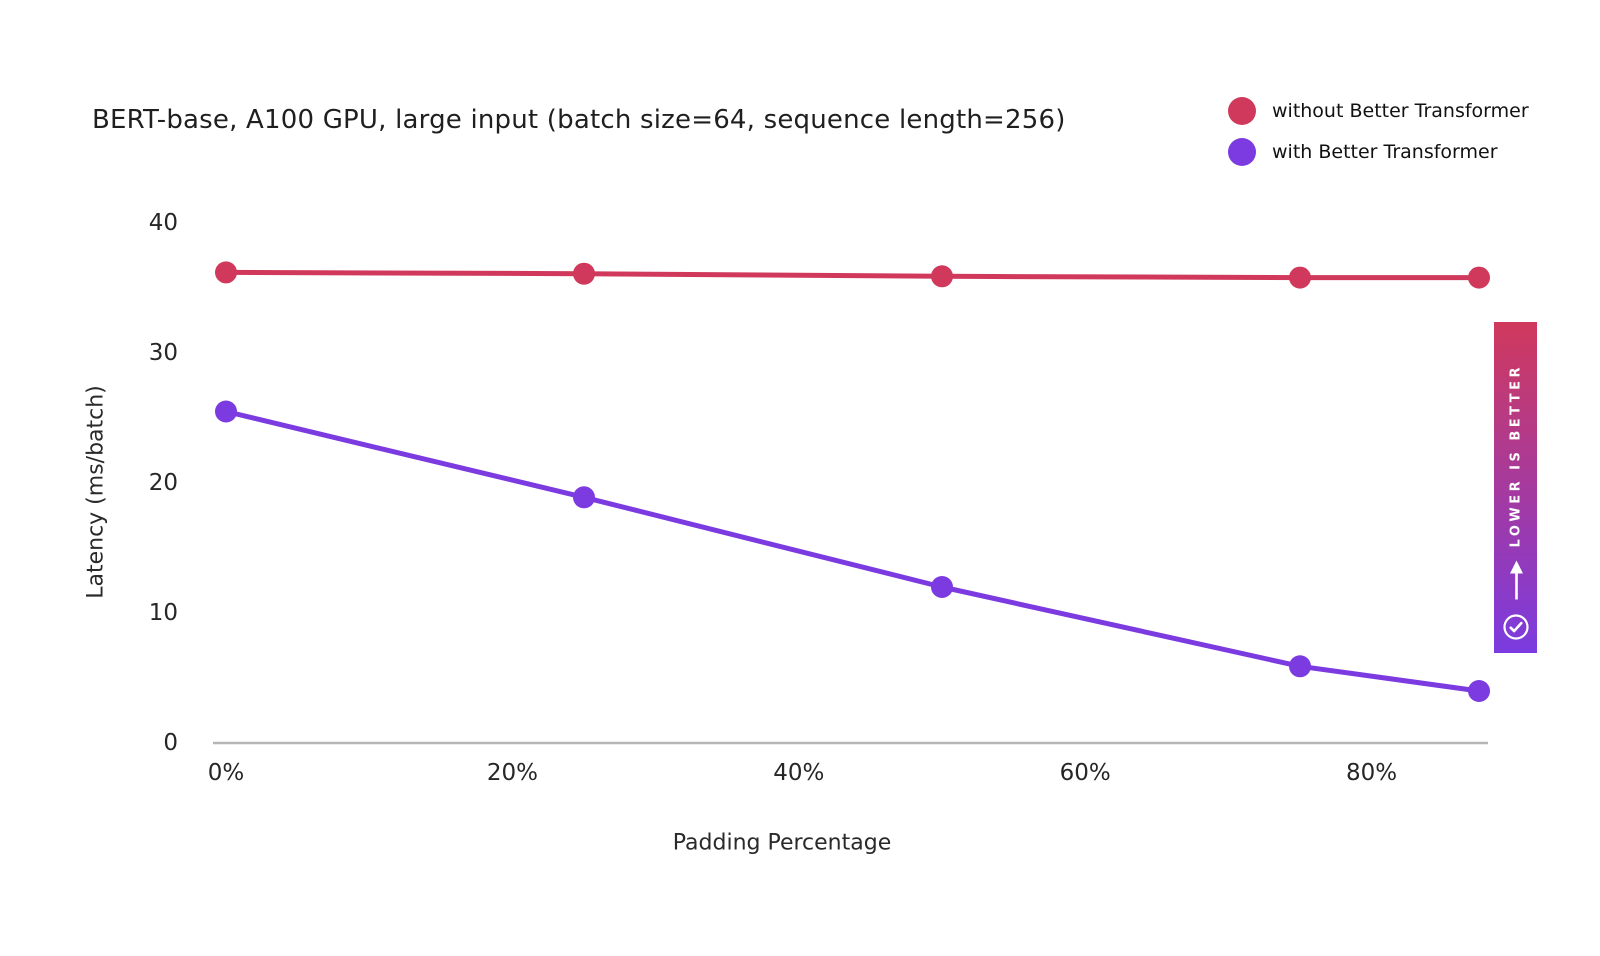  Describe the element at coordinates (1085, 773) in the screenshot. I see `x-tick-label: 60%` at that location.